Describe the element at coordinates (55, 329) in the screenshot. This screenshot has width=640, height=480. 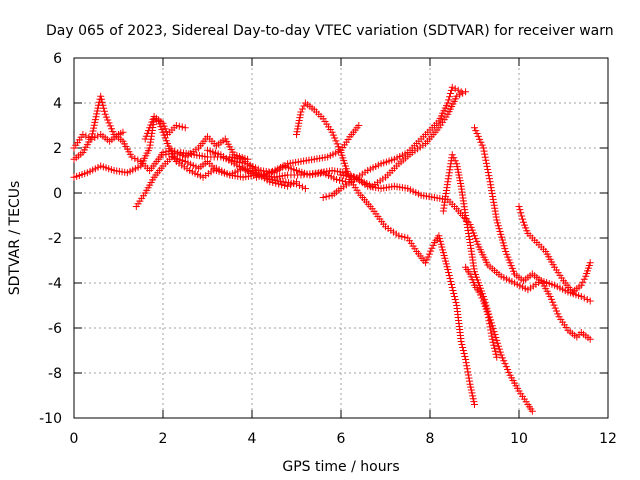
I see `y-tick-label: -6` at that location.